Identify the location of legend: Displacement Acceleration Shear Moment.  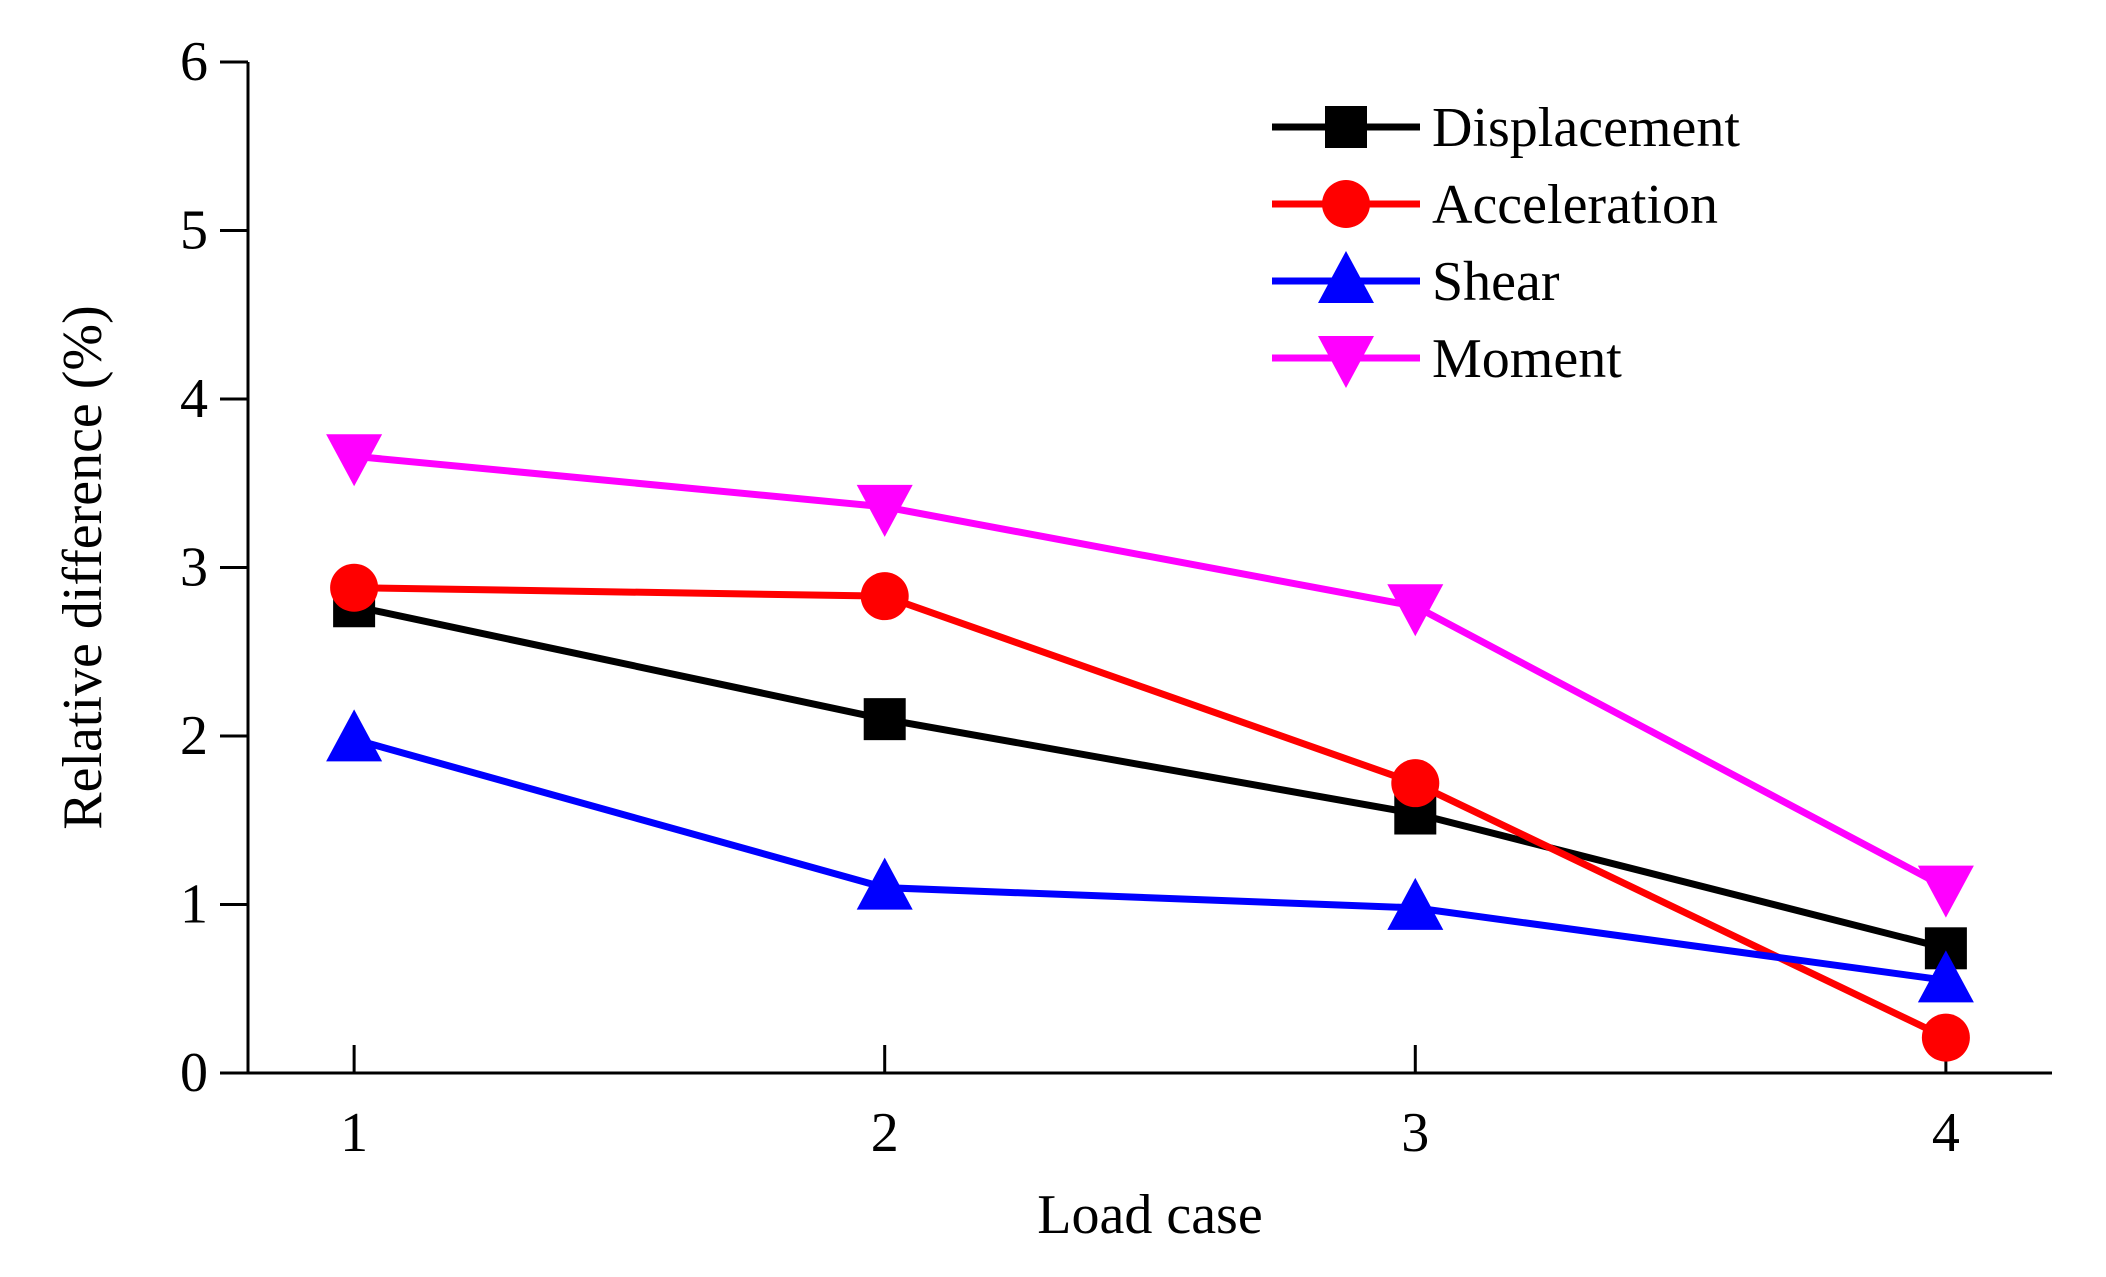
(1506, 243).